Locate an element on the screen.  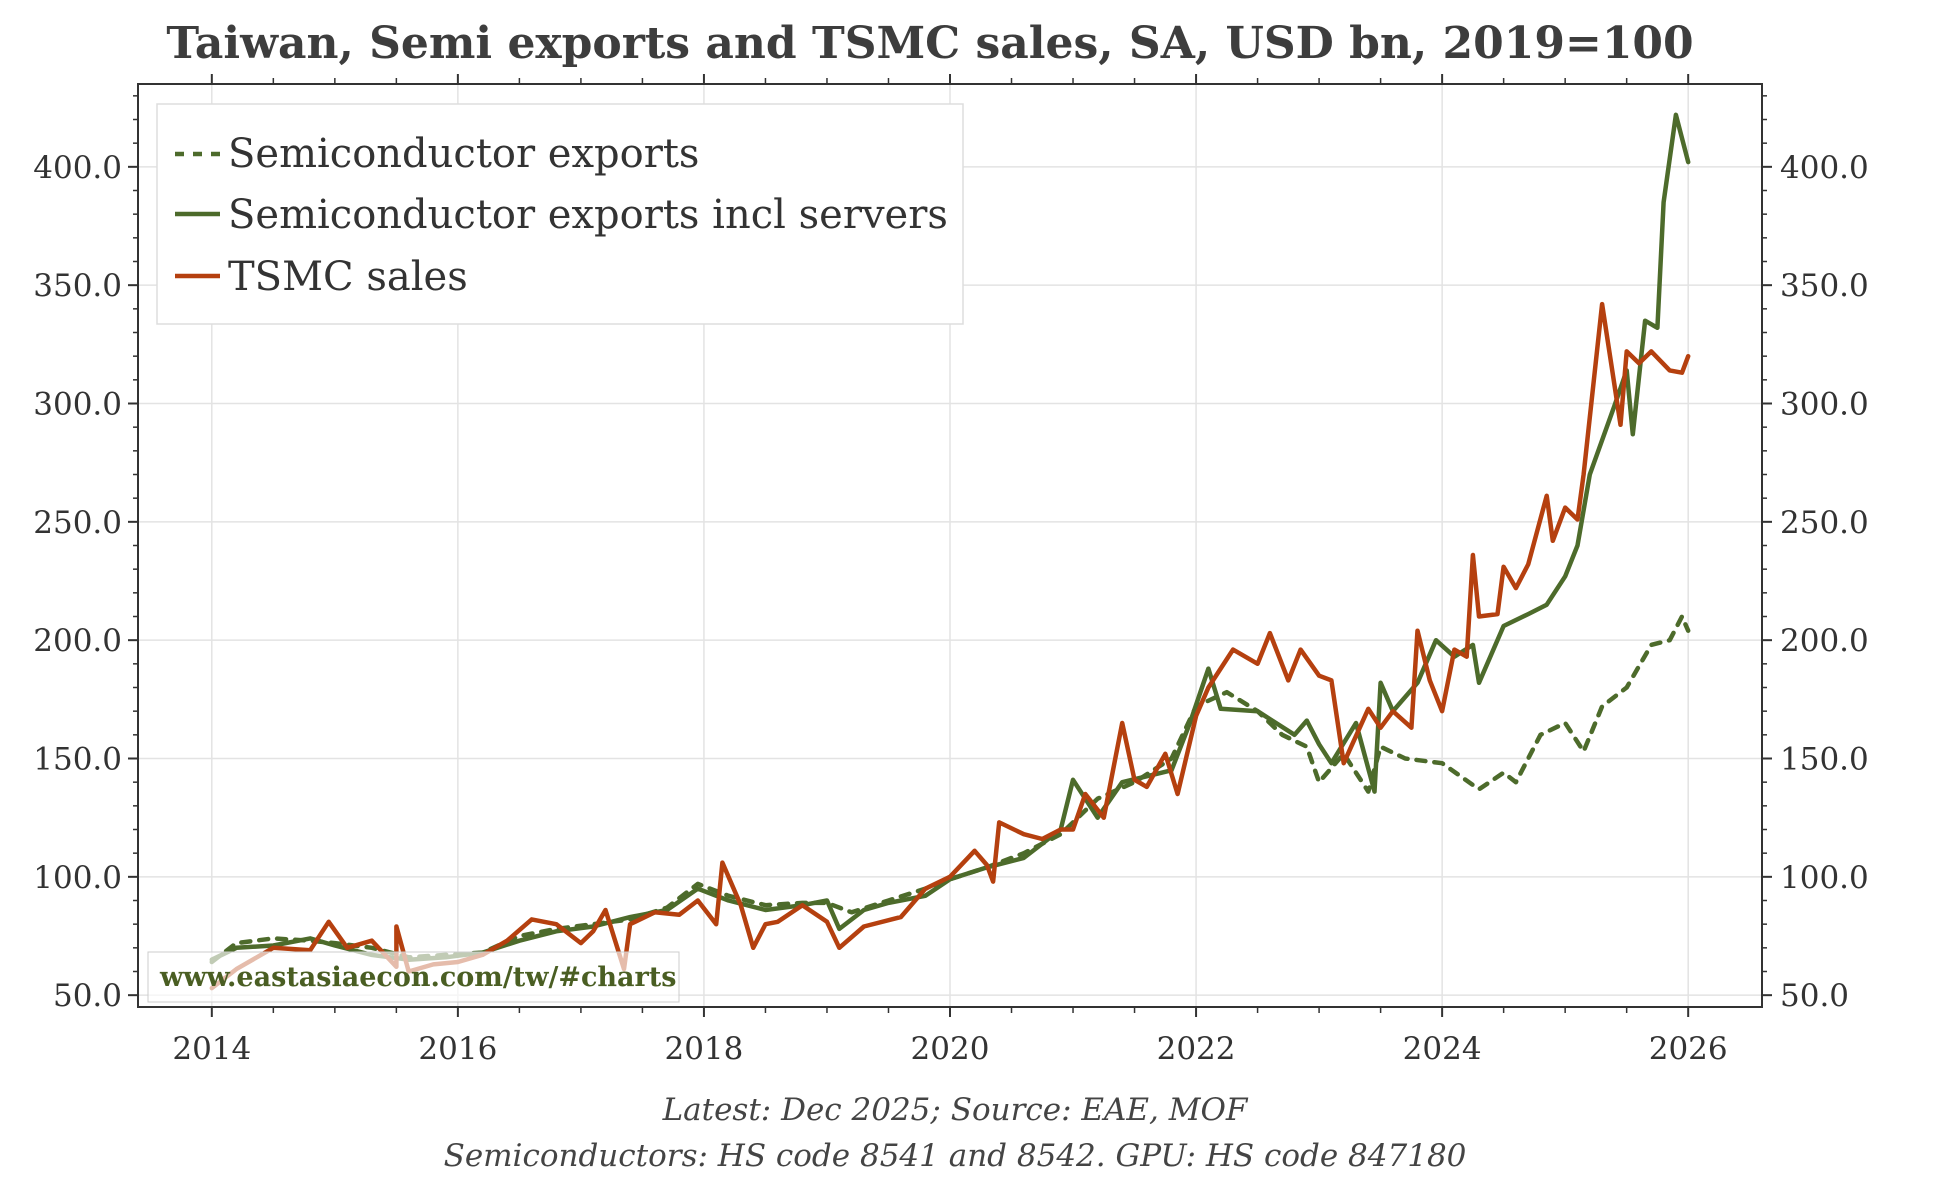
y-tick-label-right: 200.0 is located at coordinates (1824, 641).